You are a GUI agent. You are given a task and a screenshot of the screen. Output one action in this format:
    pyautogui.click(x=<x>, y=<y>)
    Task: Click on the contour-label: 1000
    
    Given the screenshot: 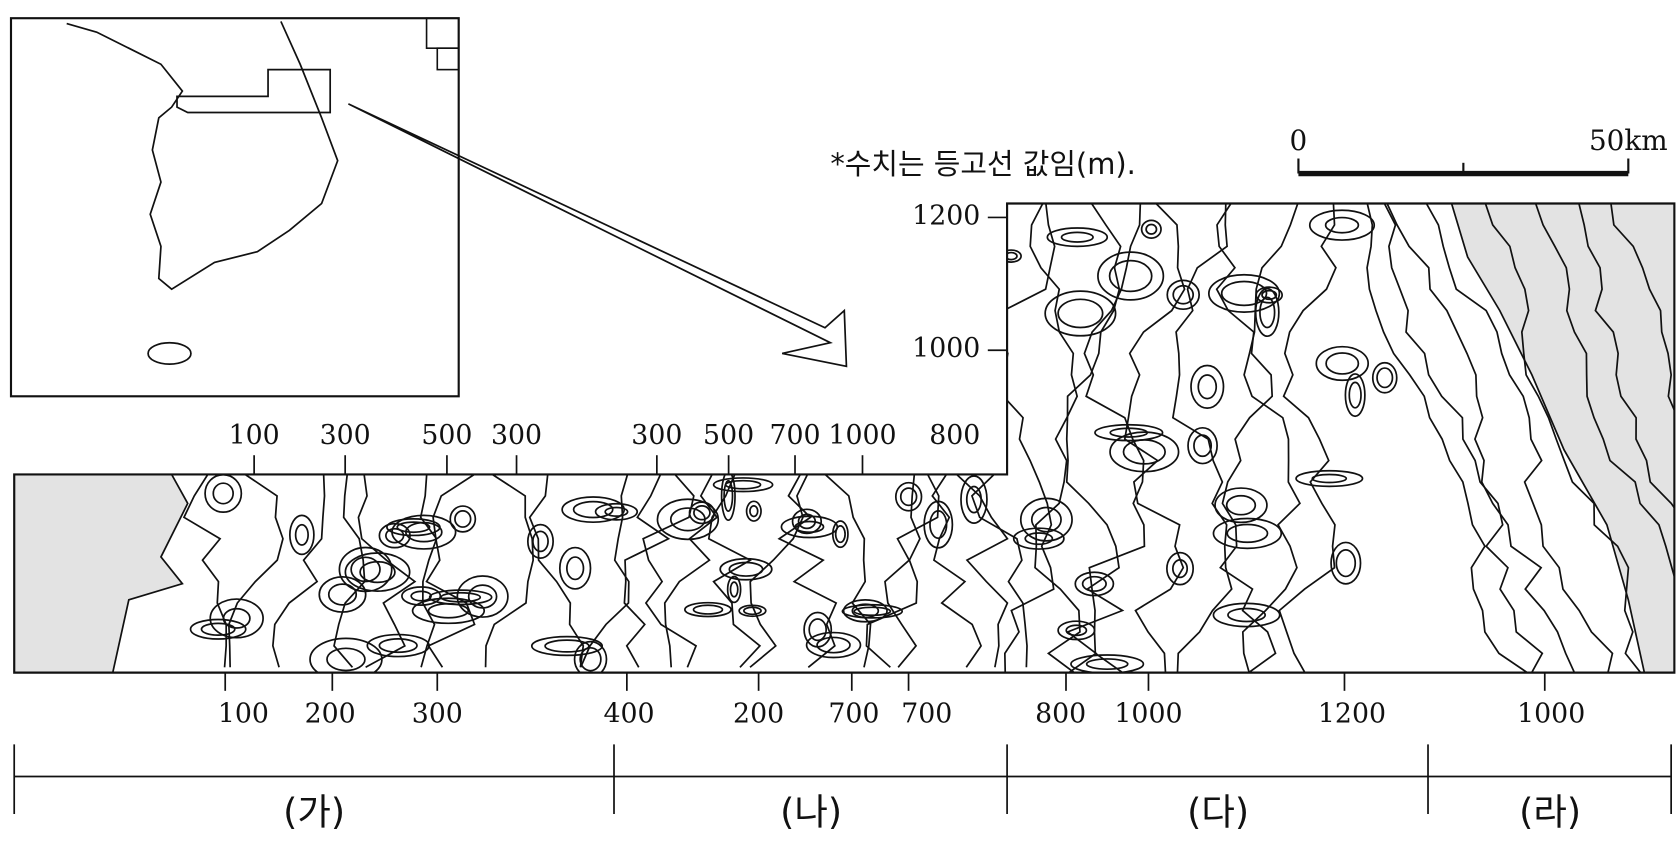 What is the action you would take?
    pyautogui.click(x=1551, y=713)
    